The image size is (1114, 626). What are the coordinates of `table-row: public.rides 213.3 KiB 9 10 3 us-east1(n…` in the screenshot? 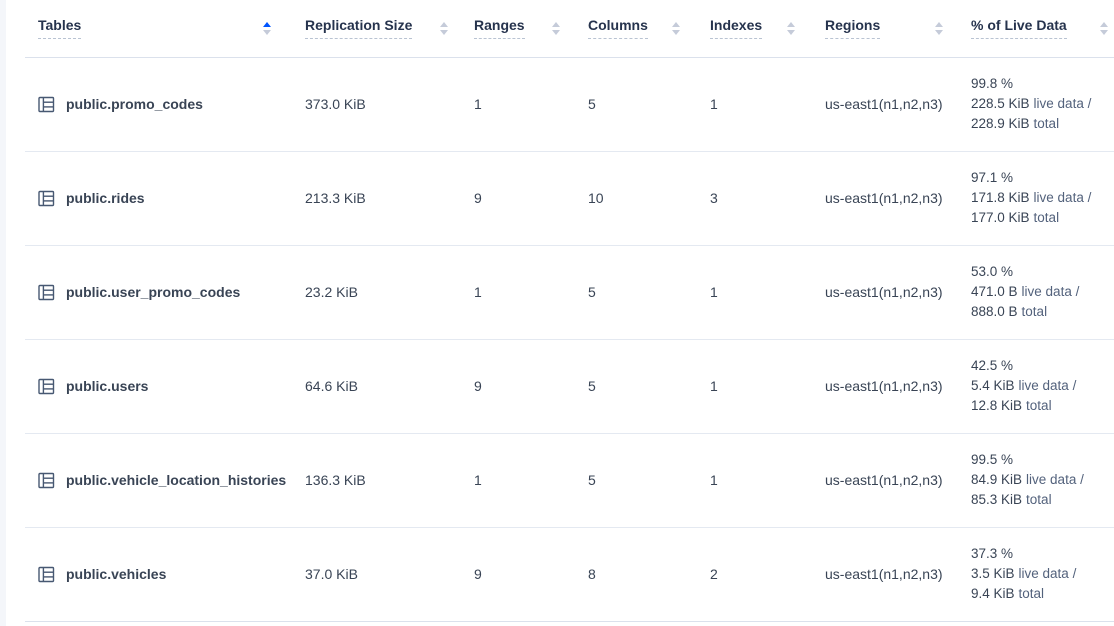 It's located at (569, 198).